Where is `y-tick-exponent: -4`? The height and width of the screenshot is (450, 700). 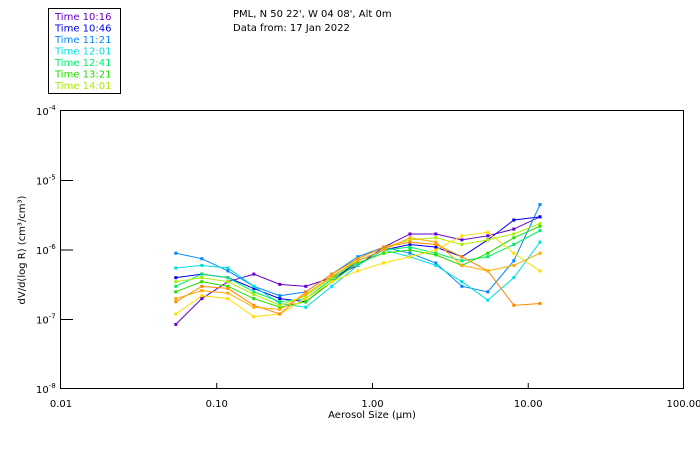 y-tick-exponent: -4 is located at coordinates (53, 108).